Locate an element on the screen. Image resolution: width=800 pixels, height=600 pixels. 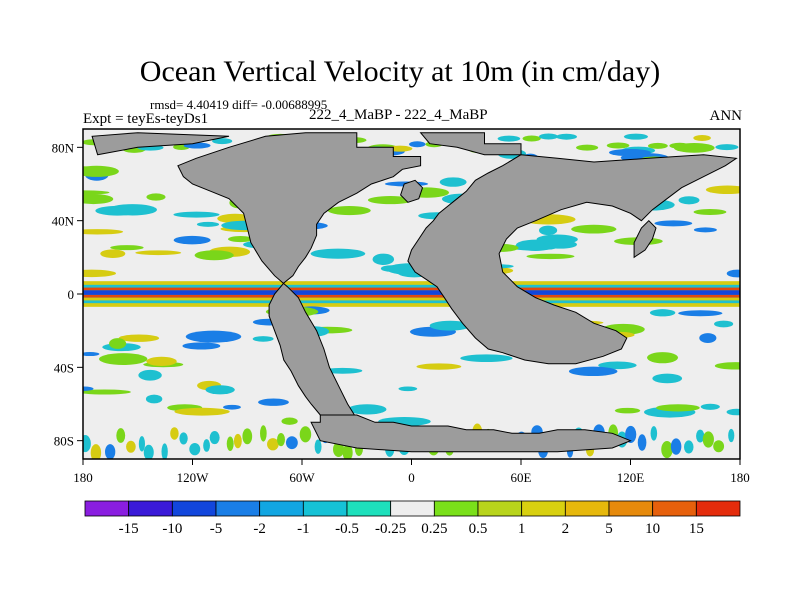
colorbar-label: 2 is located at coordinates (566, 529).